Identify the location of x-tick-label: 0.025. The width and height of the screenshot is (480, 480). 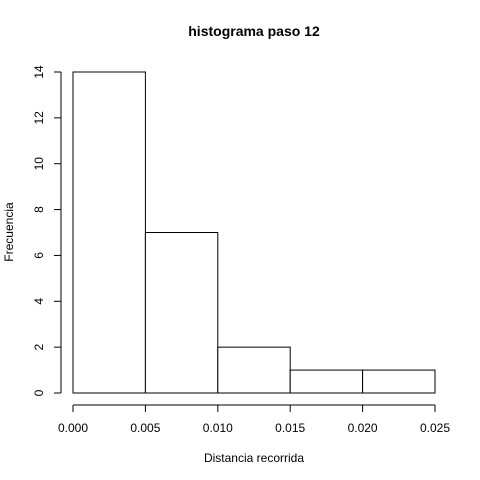
(435, 428).